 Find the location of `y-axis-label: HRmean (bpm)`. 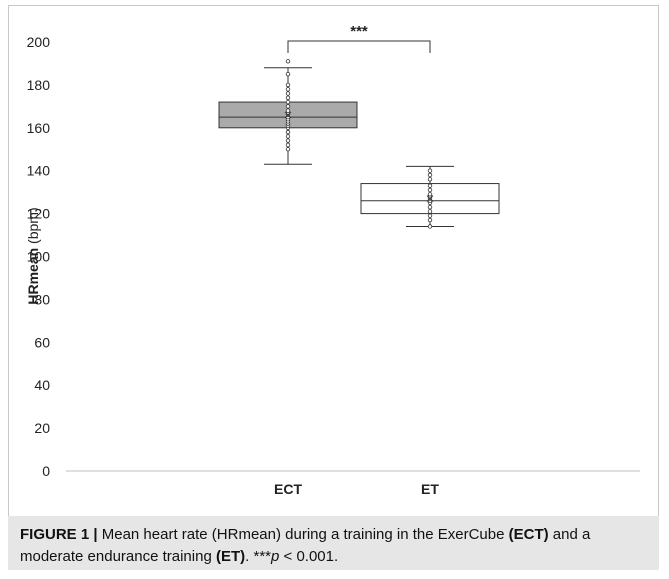

y-axis-label: HRmean (bpm) is located at coordinates (33, 255).